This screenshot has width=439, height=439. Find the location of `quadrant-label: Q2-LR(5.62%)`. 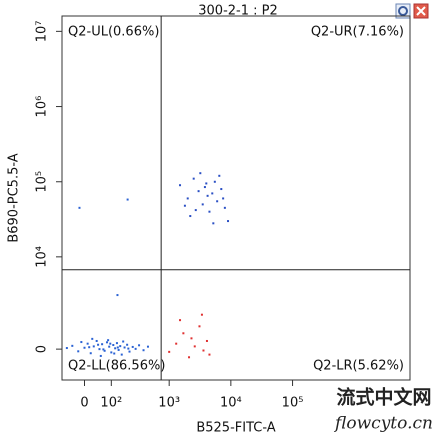

quadrant-label: Q2-LR(5.62%) is located at coordinates (358, 366).